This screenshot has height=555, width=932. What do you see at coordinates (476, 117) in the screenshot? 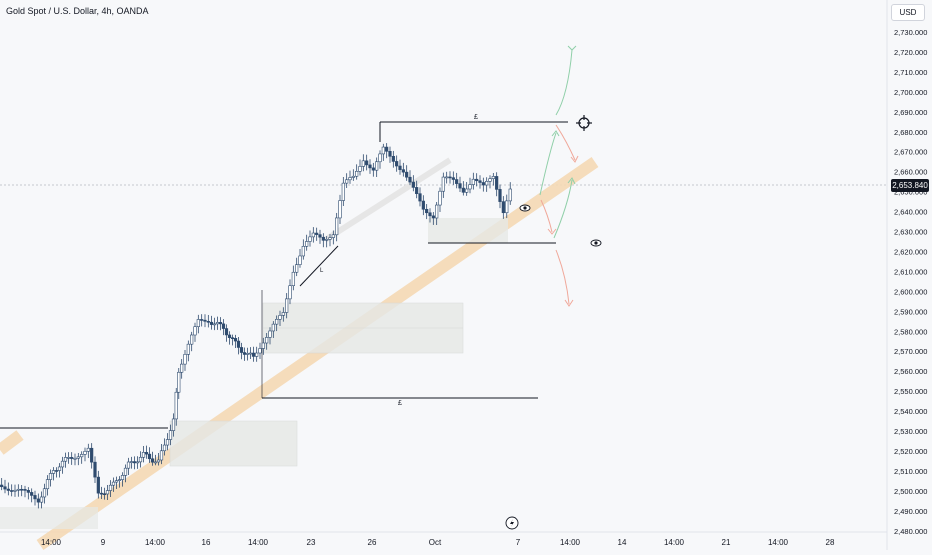
I see `level-marker-top: £` at bounding box center [476, 117].